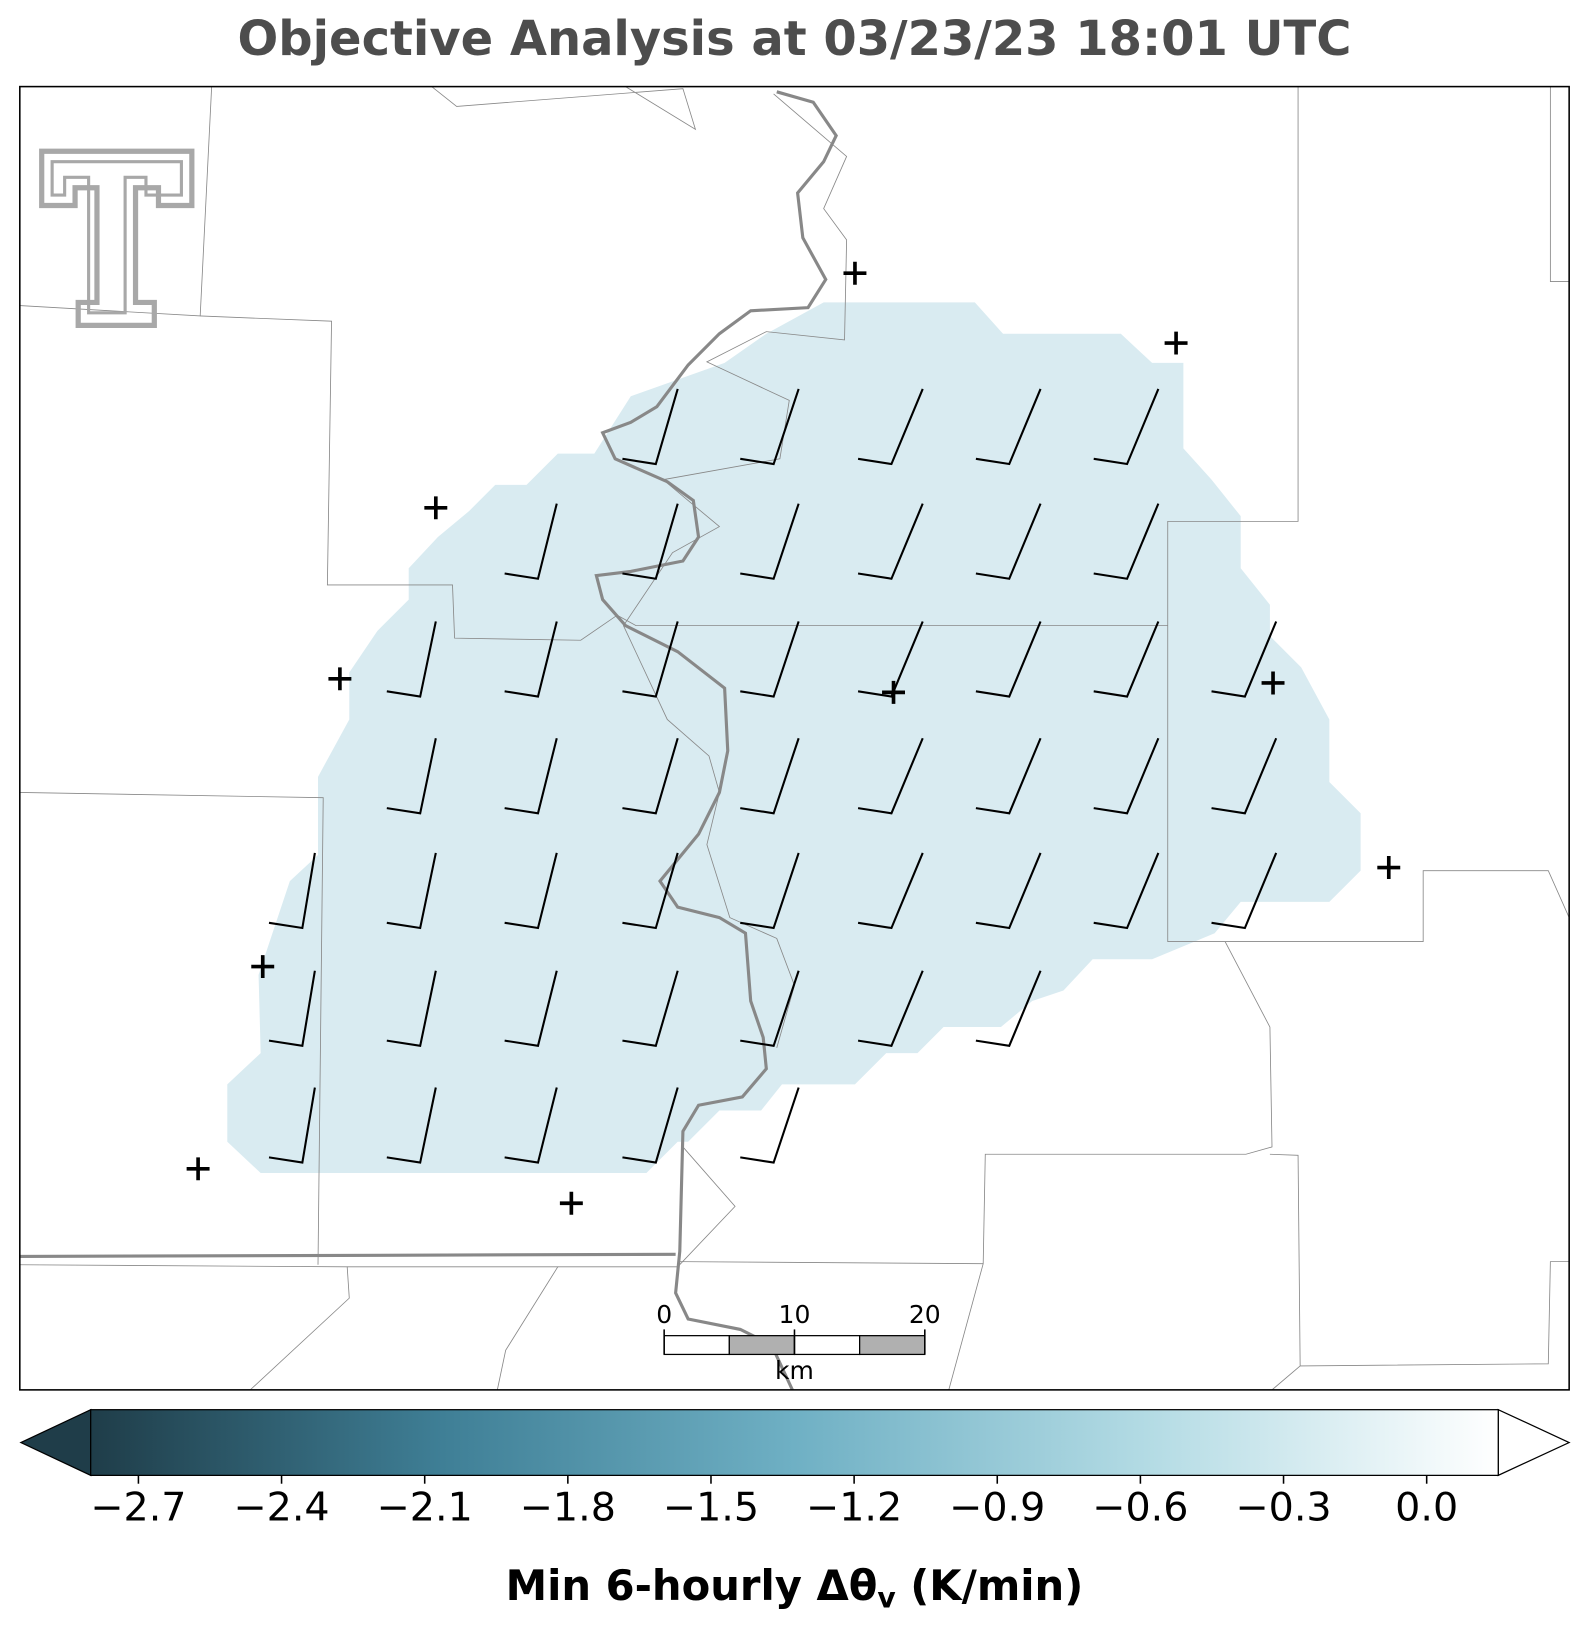  What do you see at coordinates (990, 1585) in the screenshot?
I see `label-unit: (K/min)` at bounding box center [990, 1585].